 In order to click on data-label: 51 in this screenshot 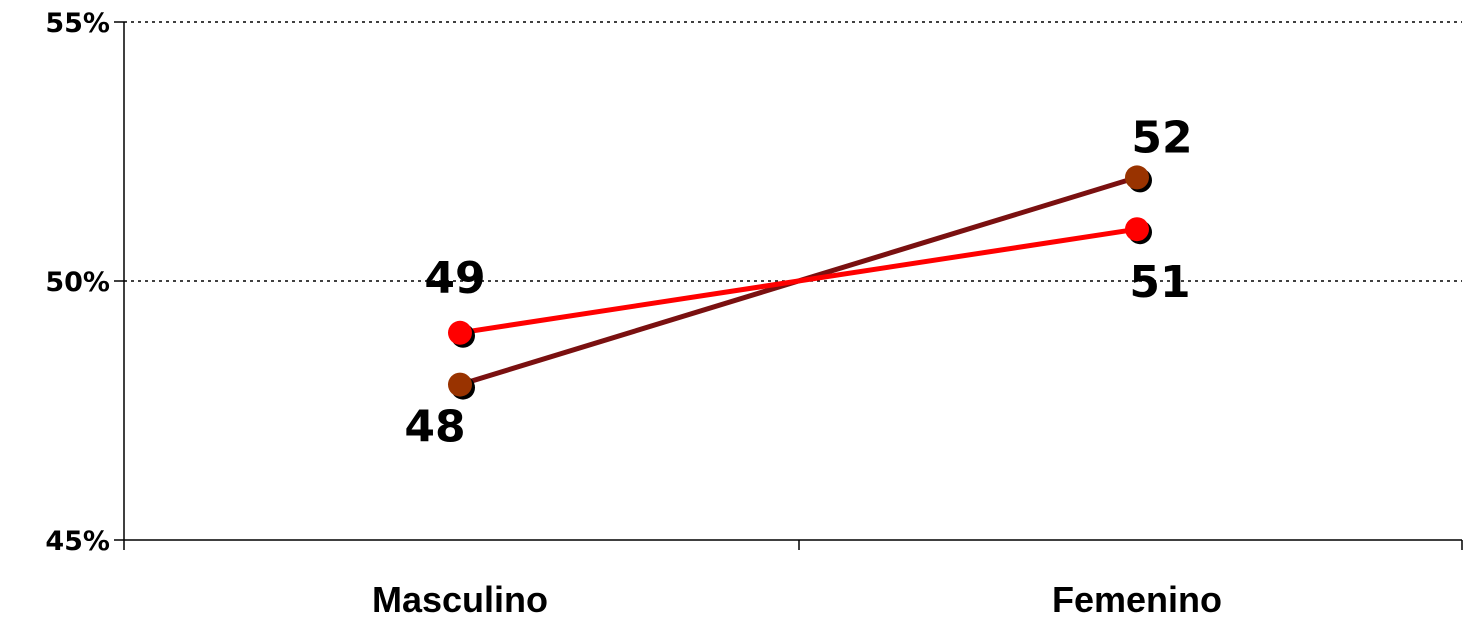, I will do `click(1159, 282)`.